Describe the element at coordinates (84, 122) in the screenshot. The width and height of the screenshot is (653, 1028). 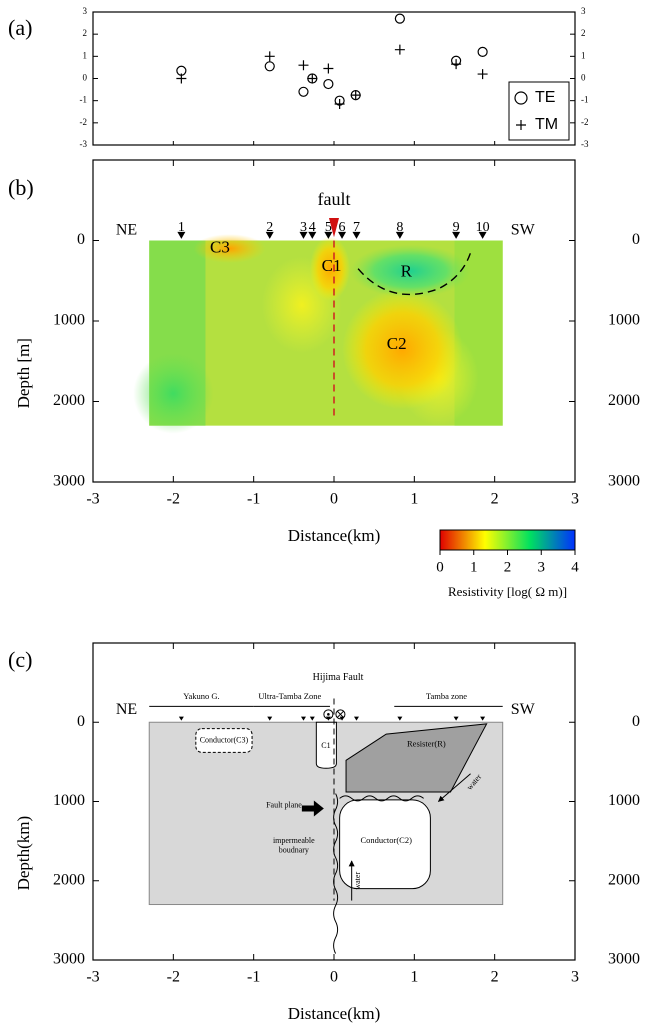
I see `y-tick-label: -2` at that location.